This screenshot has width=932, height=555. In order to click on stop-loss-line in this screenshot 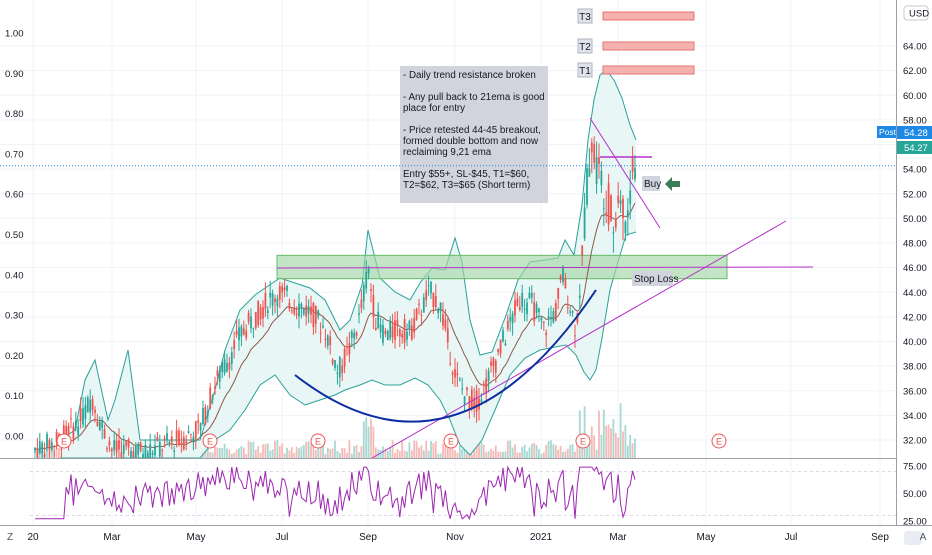, I will do `click(545, 267)`.